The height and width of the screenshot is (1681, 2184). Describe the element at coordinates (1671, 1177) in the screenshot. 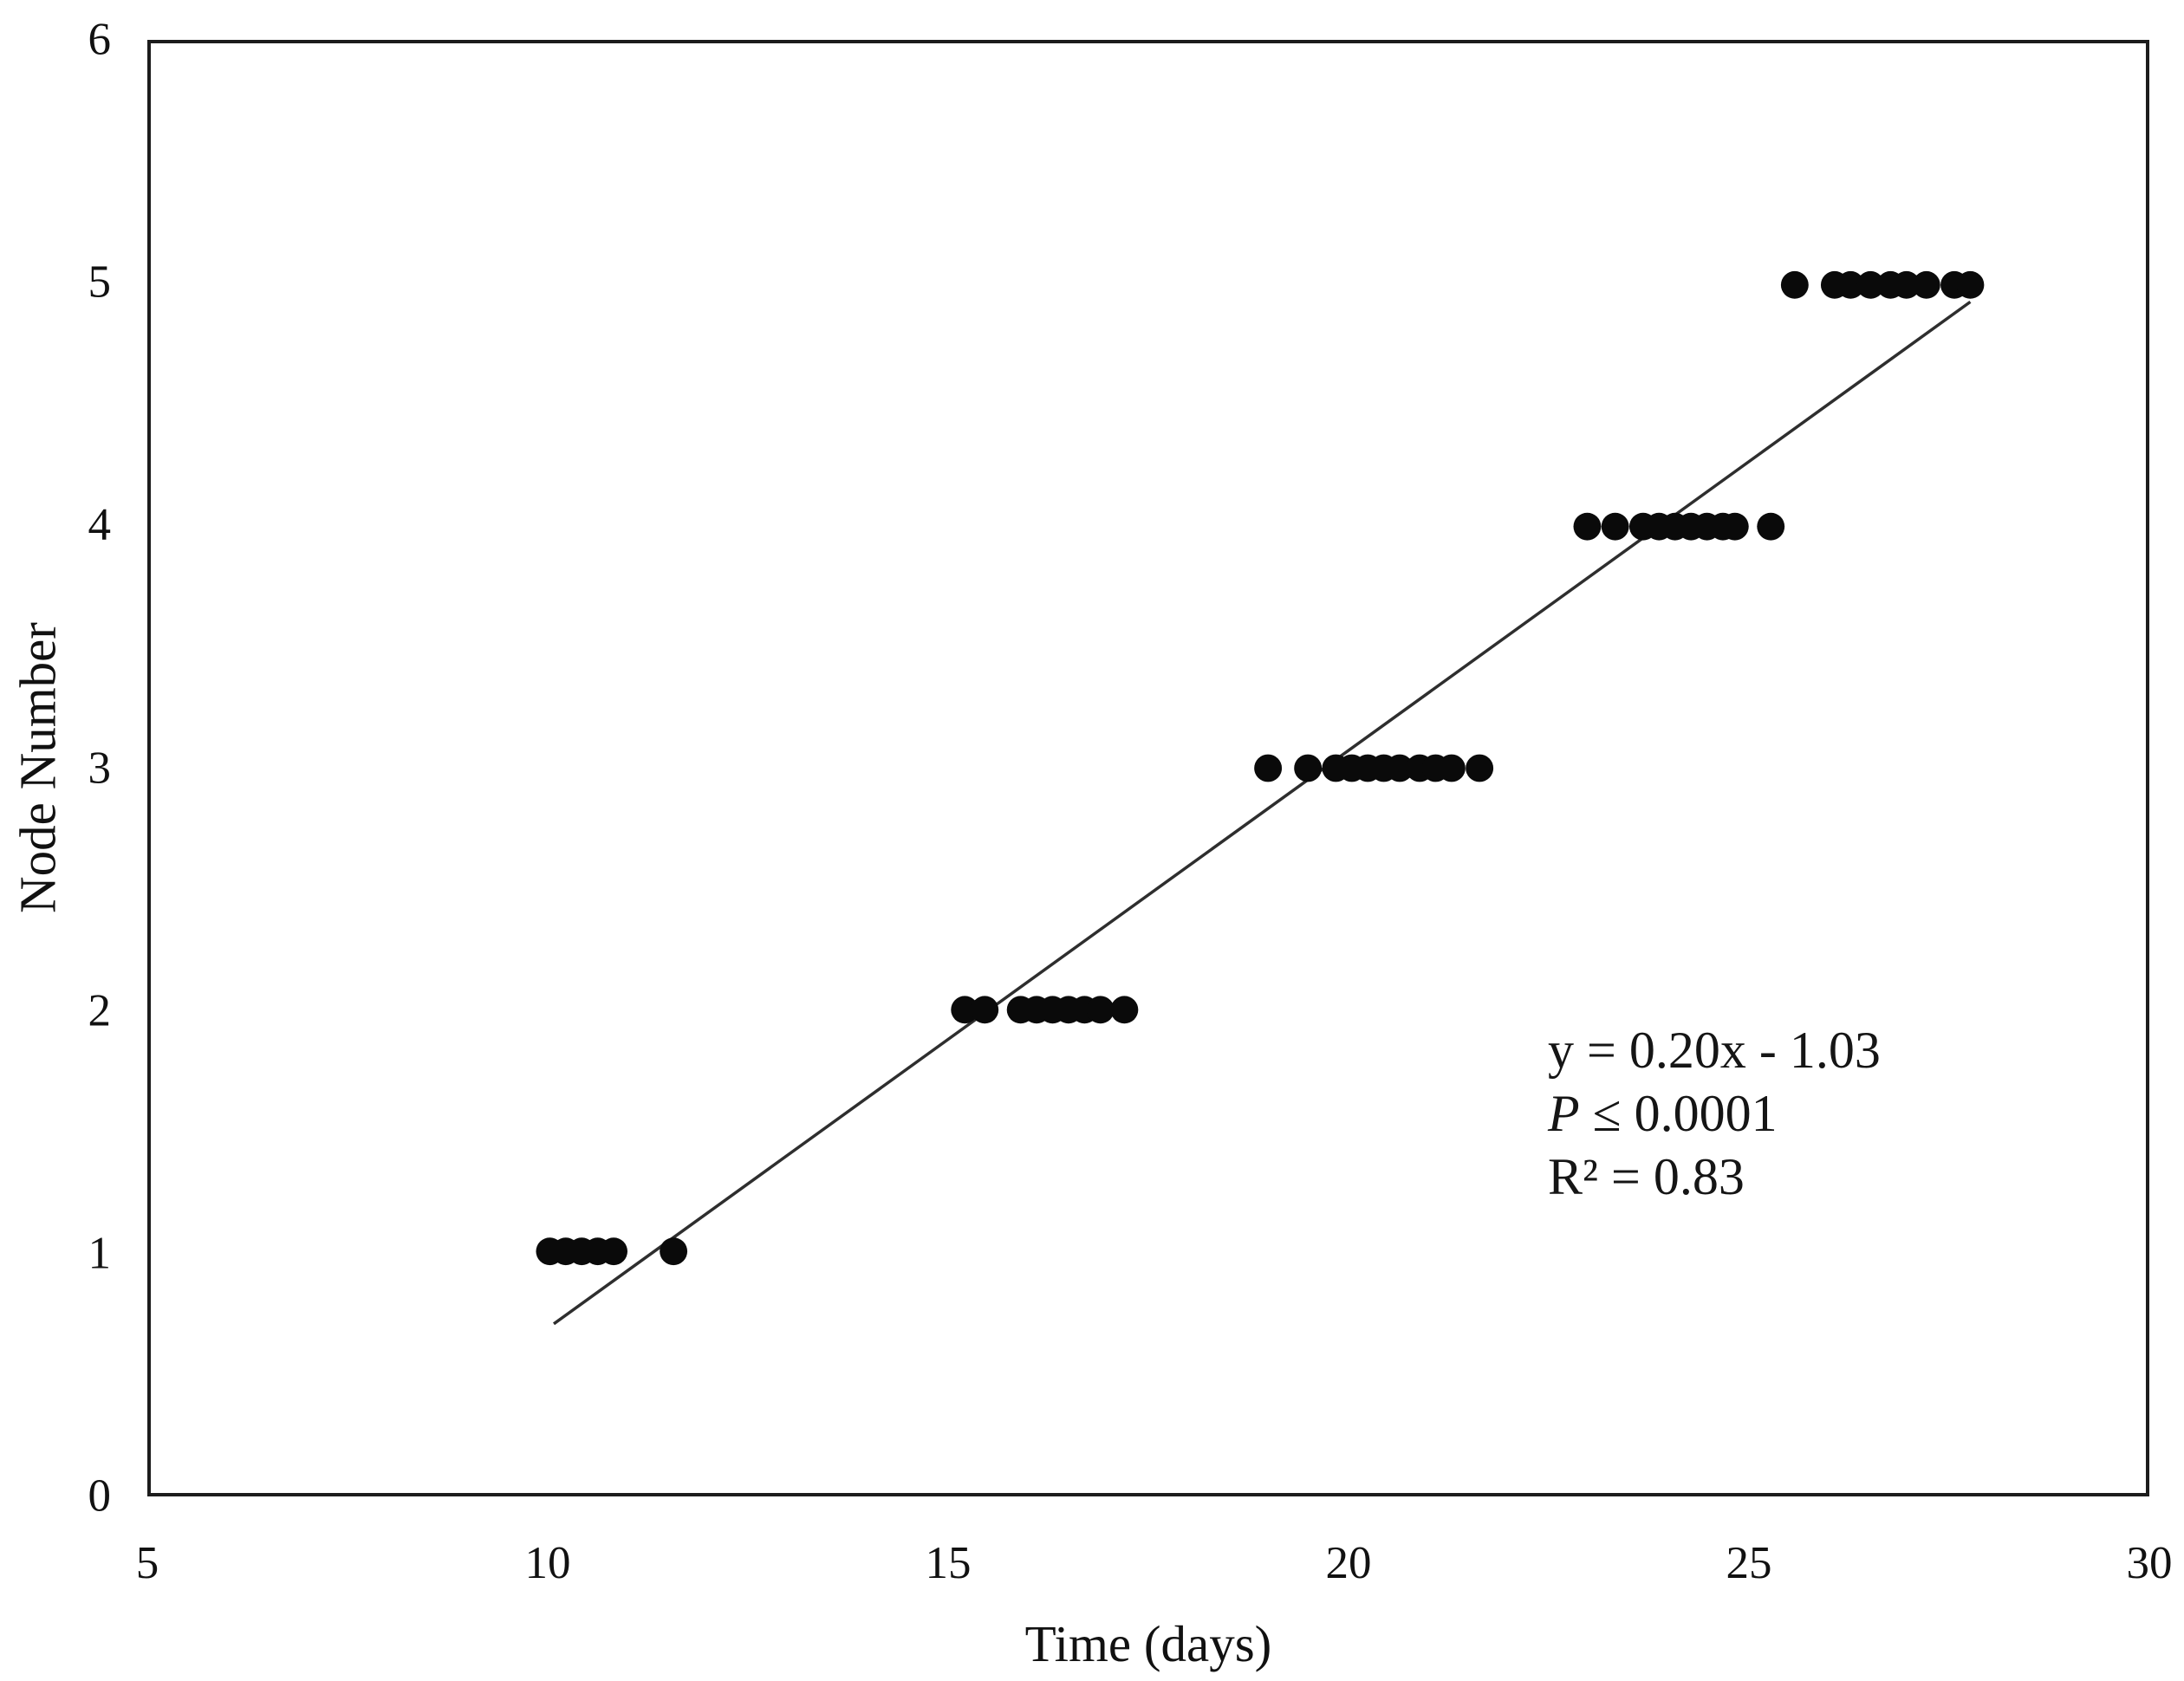

I see `r-squared-value: = 0.83` at that location.